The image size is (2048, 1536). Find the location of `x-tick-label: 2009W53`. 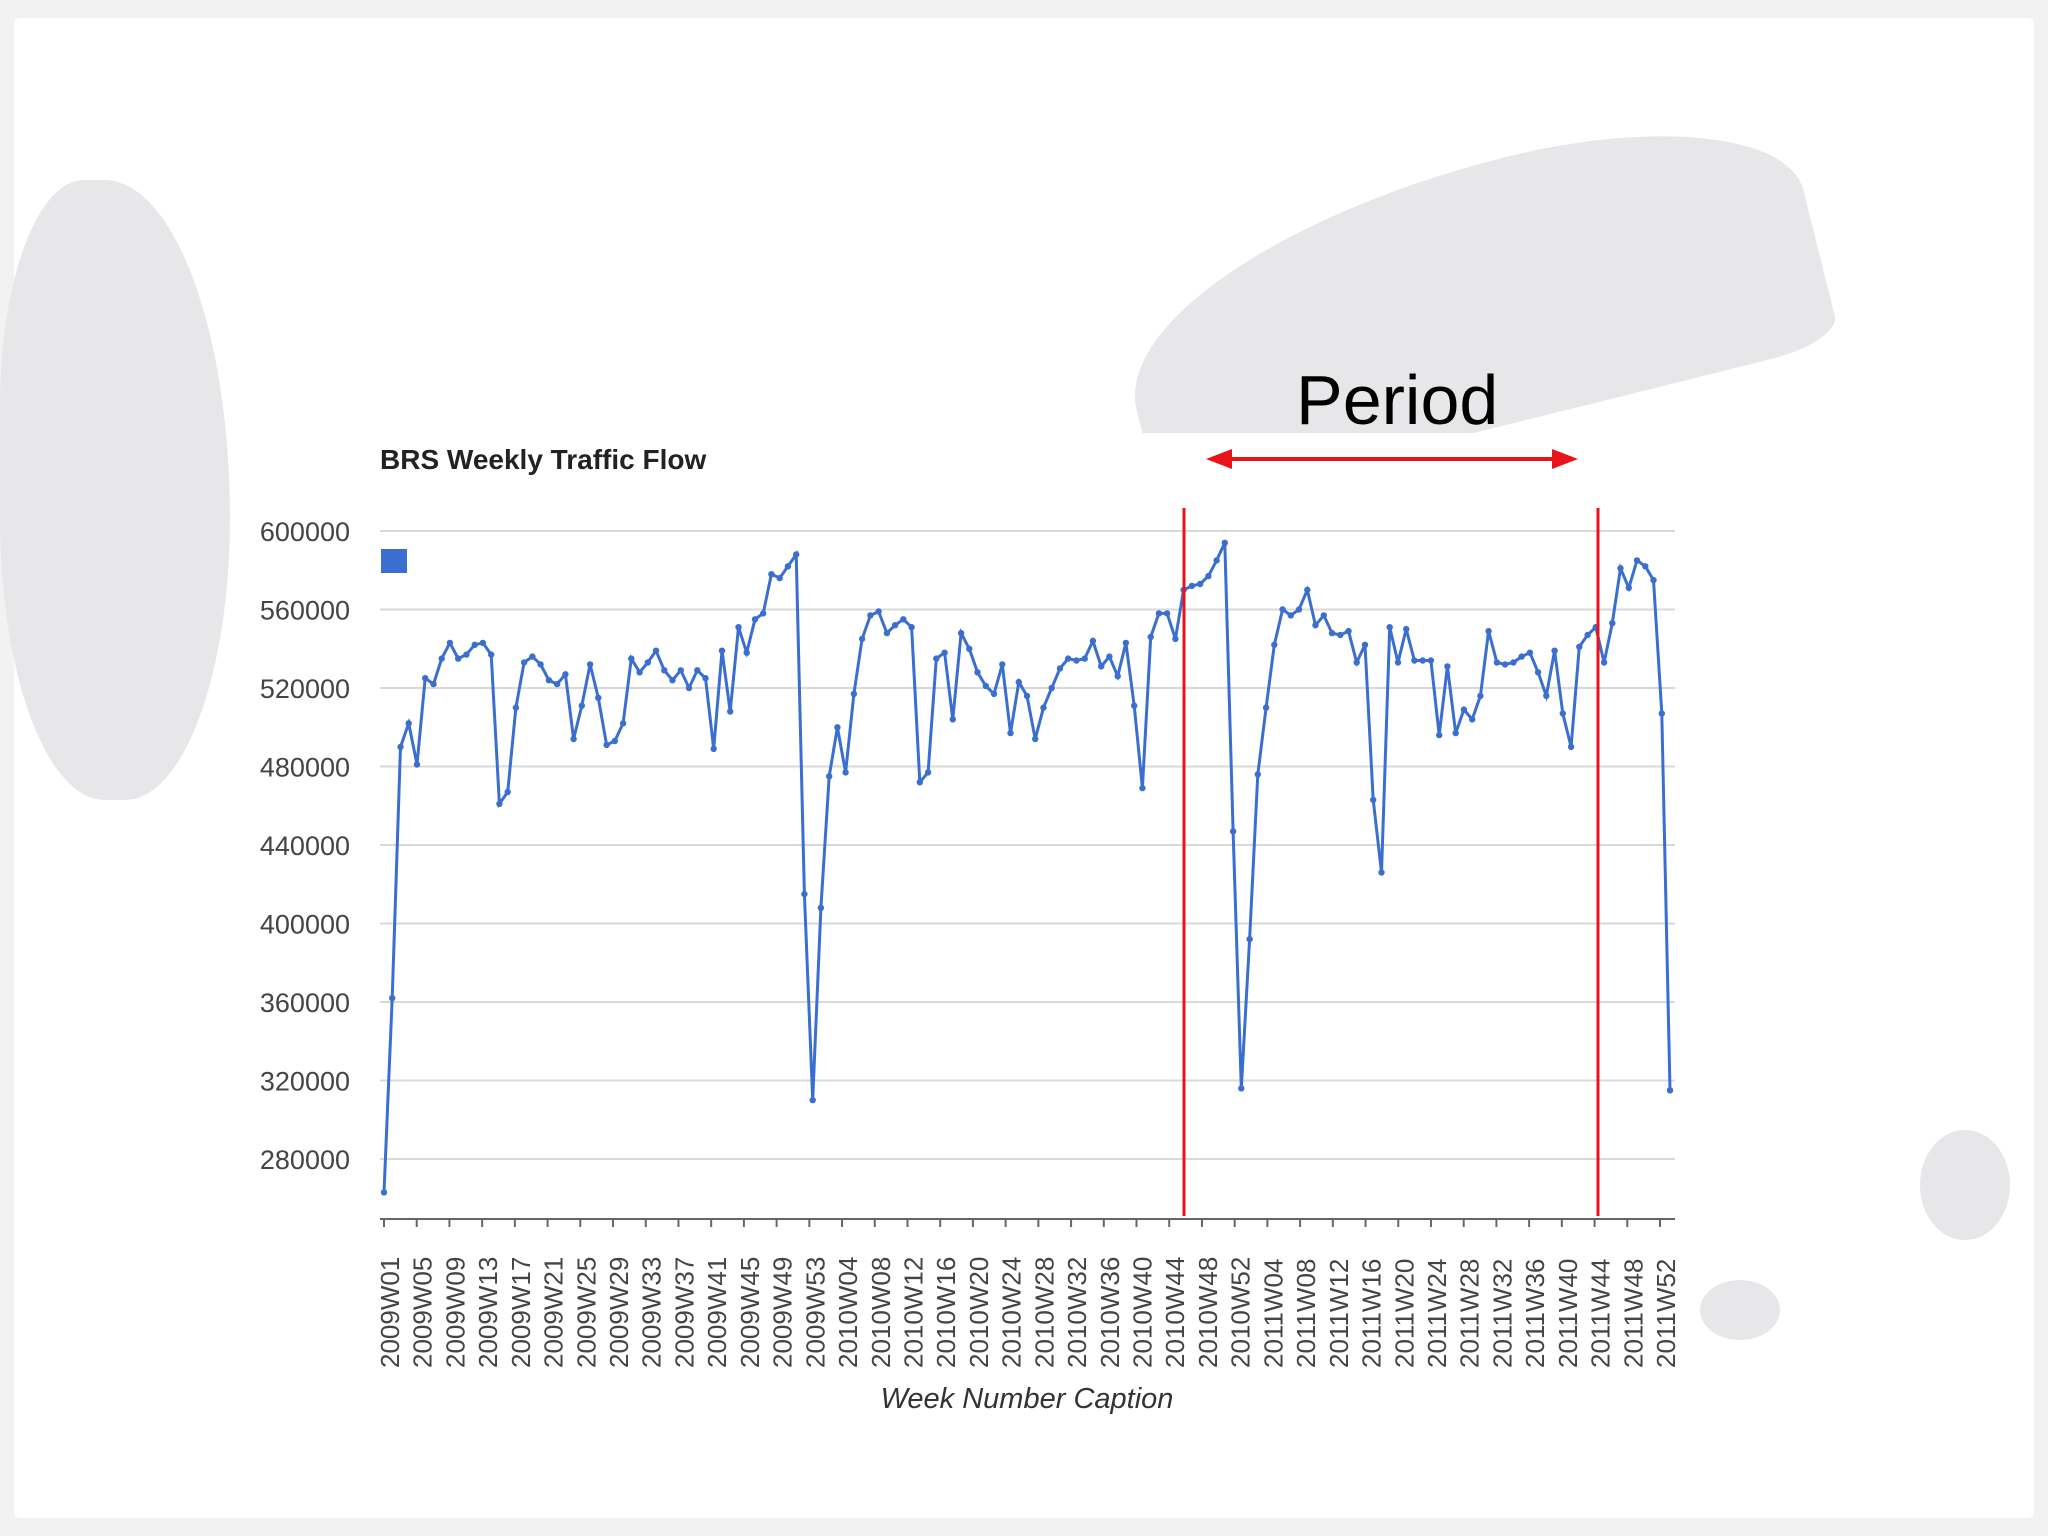

x-tick-label: 2009W53 is located at coordinates (815, 1312).